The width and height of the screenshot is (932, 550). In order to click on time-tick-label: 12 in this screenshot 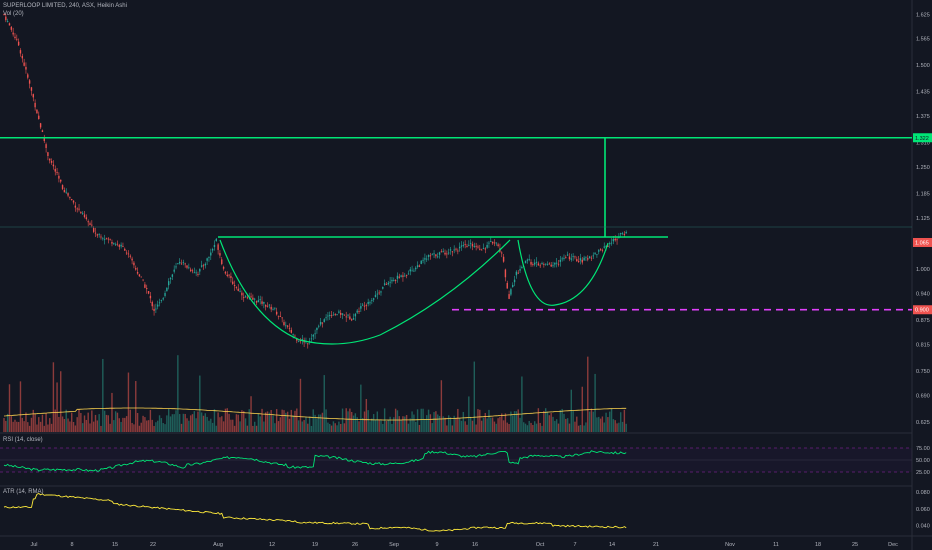, I will do `click(272, 545)`.